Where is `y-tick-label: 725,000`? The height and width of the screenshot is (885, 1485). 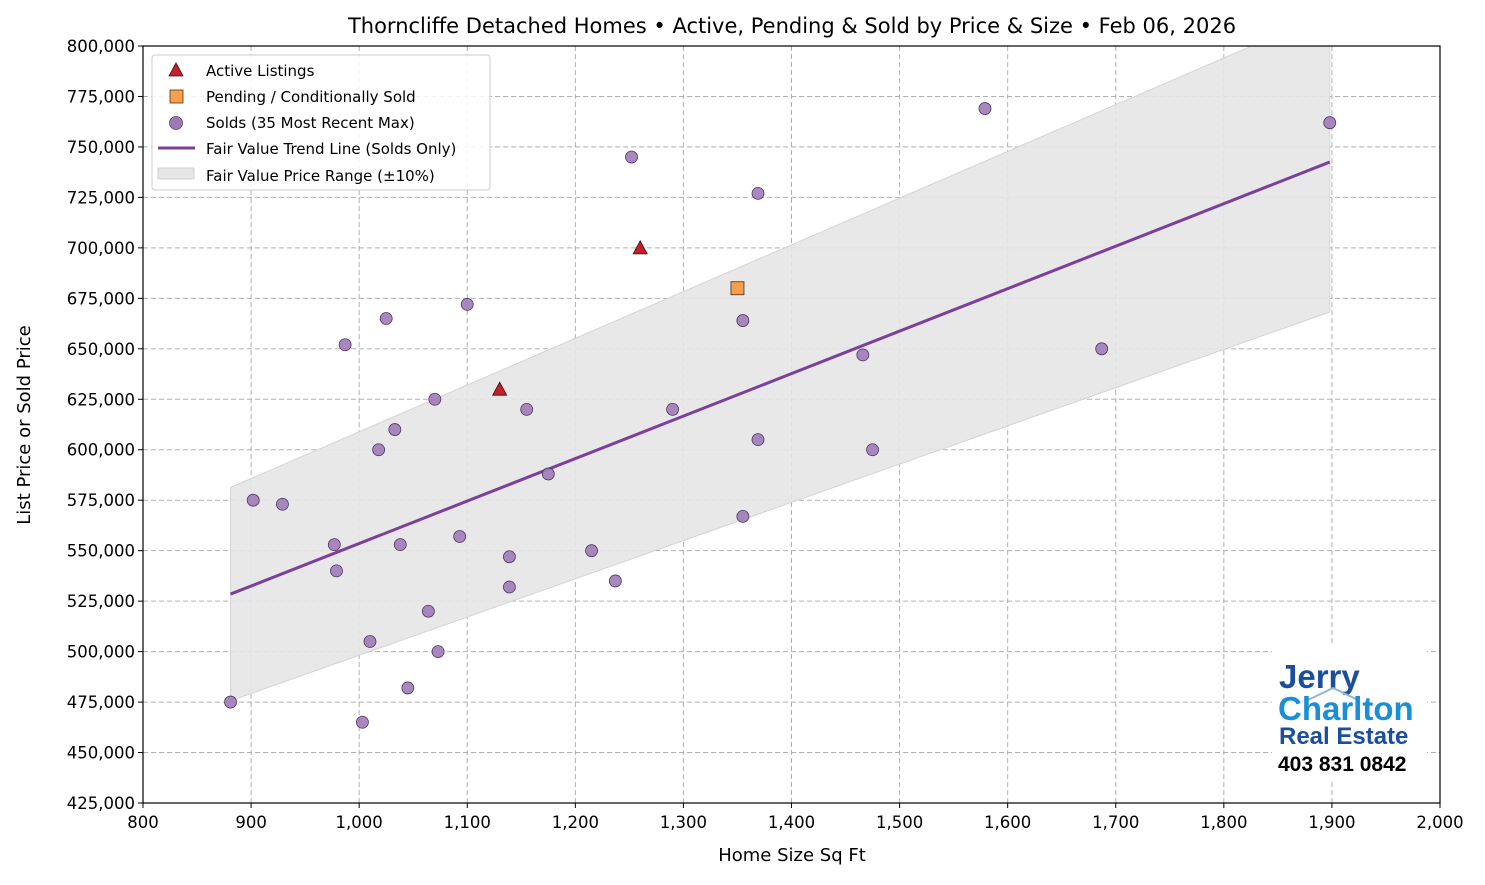 y-tick-label: 725,000 is located at coordinates (101, 197).